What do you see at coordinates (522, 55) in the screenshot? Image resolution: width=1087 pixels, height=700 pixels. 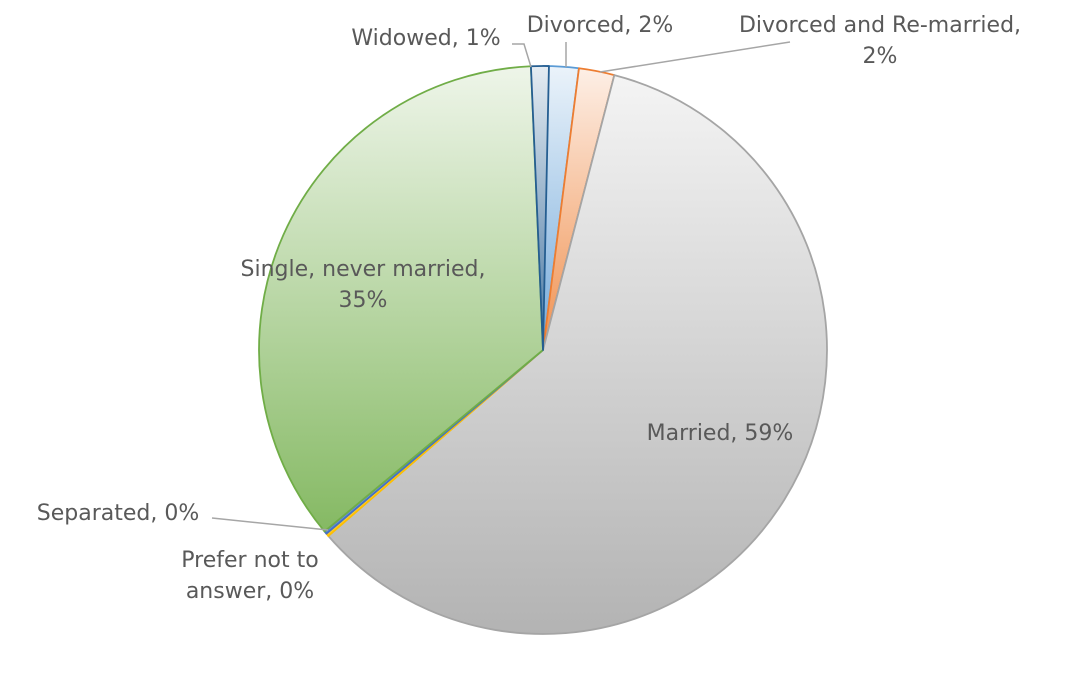 I see `leader-line-widowed` at bounding box center [522, 55].